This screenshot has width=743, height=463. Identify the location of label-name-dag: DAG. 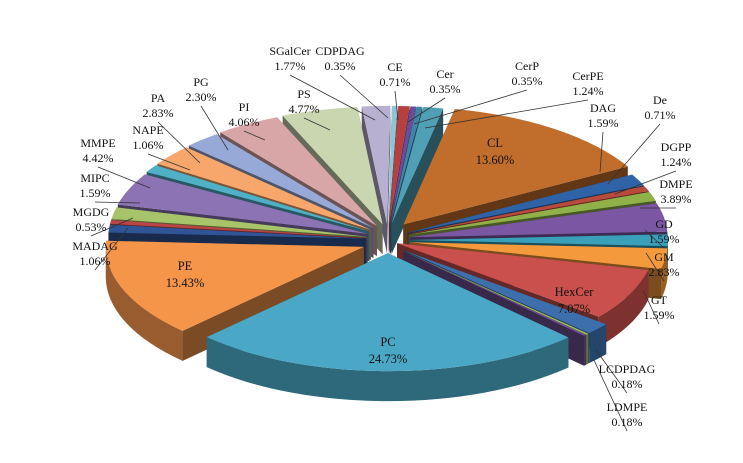
(603, 108).